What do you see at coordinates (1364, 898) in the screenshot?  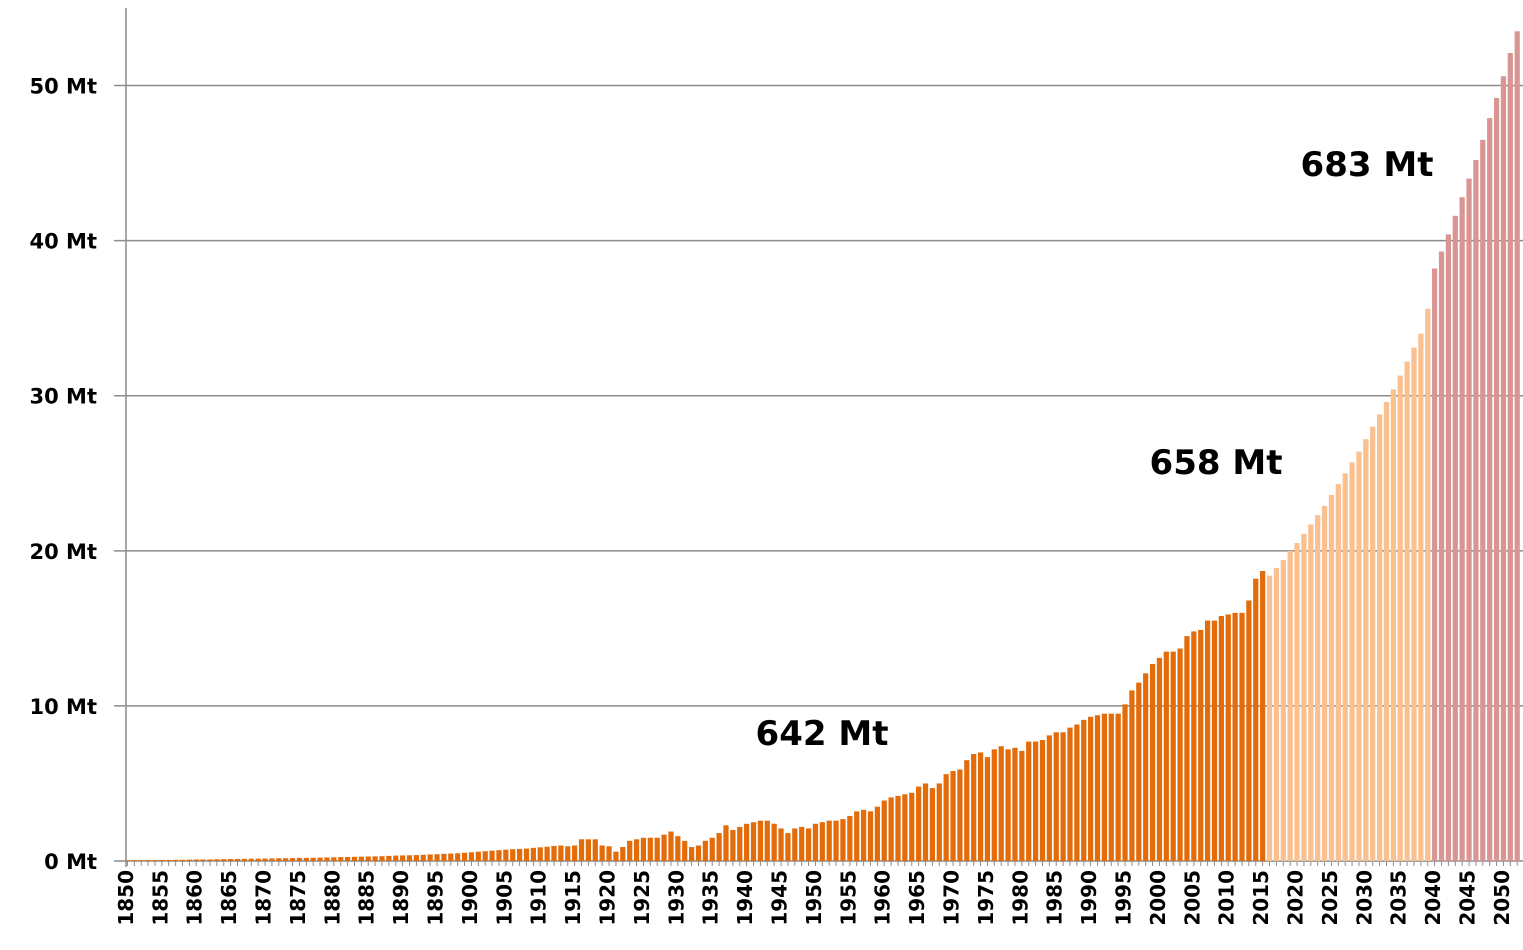 I see `x-tick-label: 2030` at bounding box center [1364, 898].